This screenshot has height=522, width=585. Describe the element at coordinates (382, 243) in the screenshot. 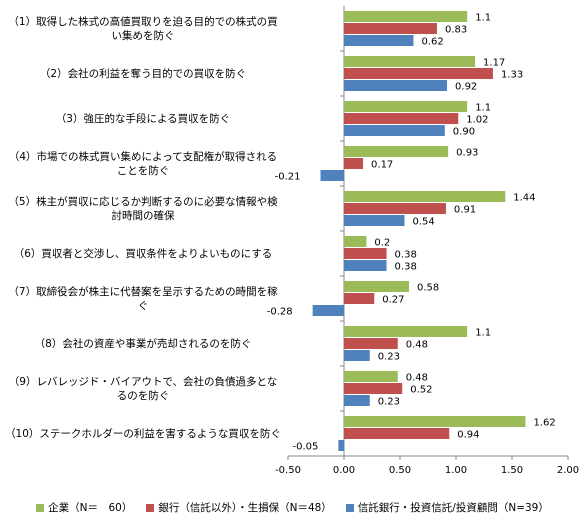

I see `value-label: 0.2` at that location.